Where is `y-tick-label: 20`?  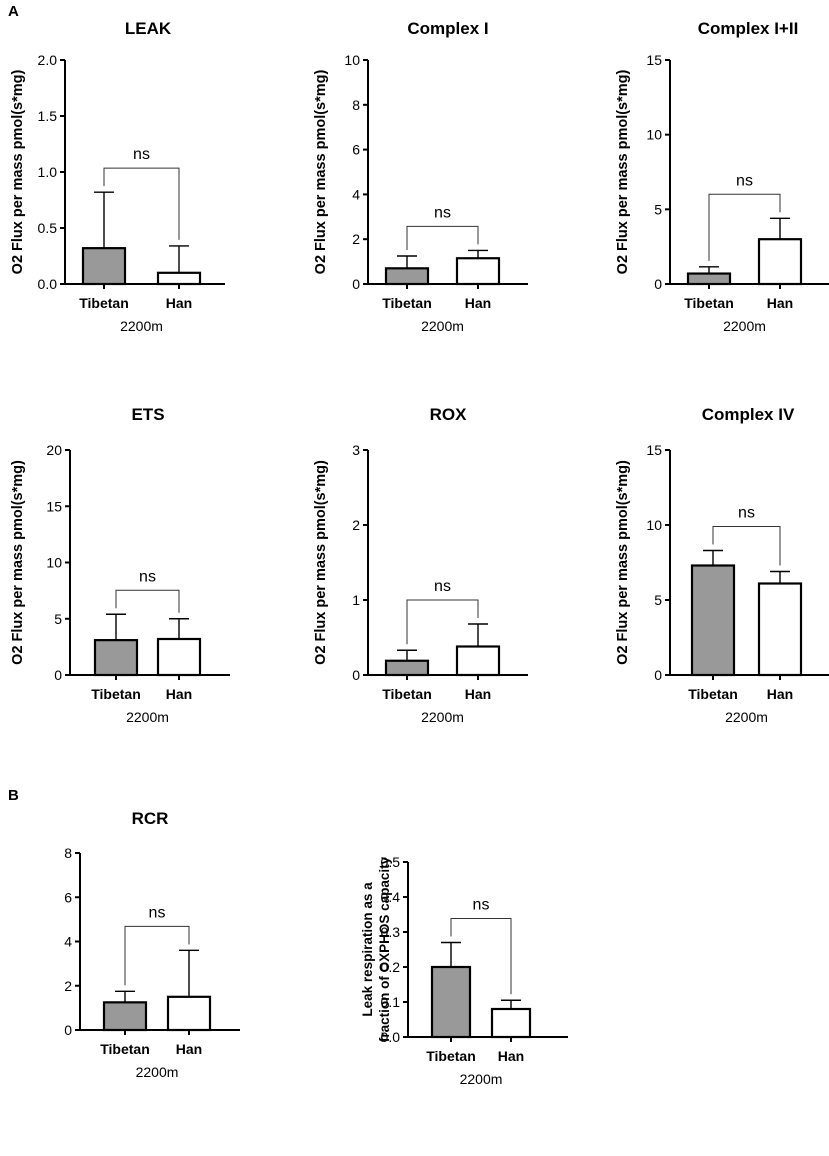 y-tick-label: 20 is located at coordinates (54, 450).